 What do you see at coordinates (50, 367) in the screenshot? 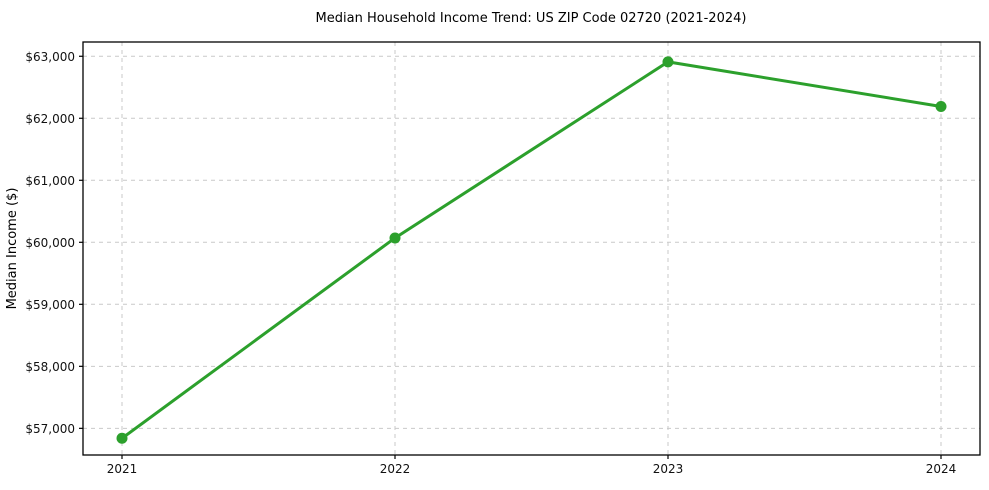
I see `y-tick-label: $58,000` at bounding box center [50, 367].